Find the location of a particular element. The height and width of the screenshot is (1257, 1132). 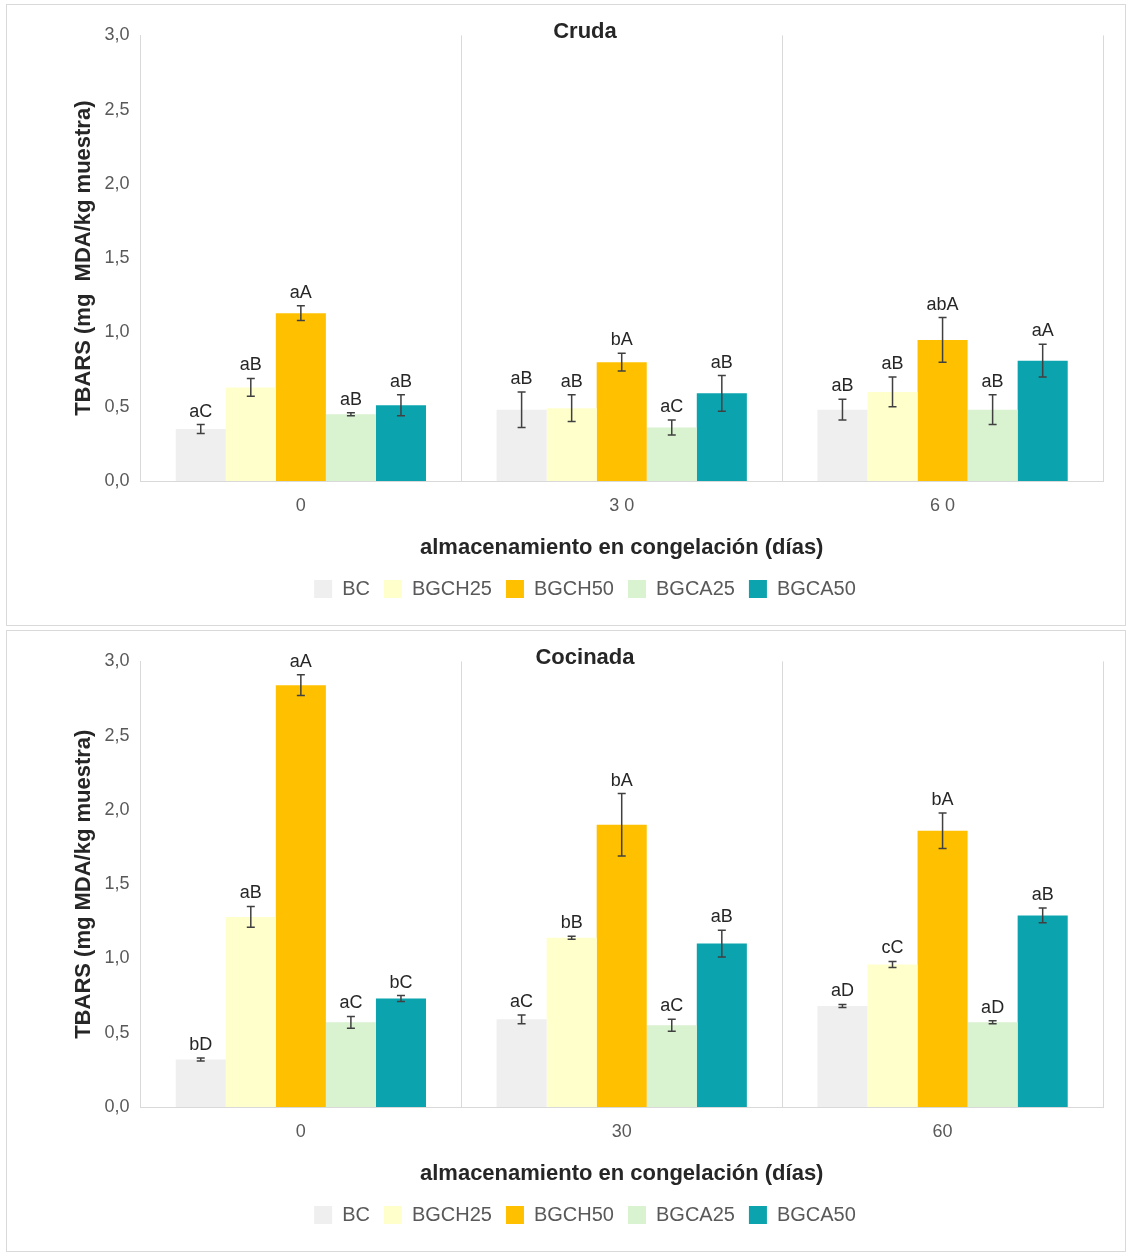

x-tick-label: 30 is located at coordinates (621, 1130).